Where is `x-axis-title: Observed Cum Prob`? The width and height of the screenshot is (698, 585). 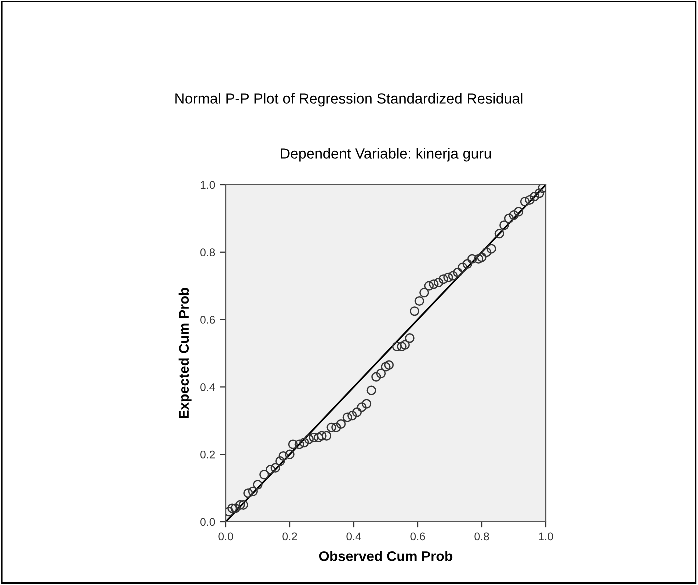 x-axis-title: Observed Cum Prob is located at coordinates (386, 556).